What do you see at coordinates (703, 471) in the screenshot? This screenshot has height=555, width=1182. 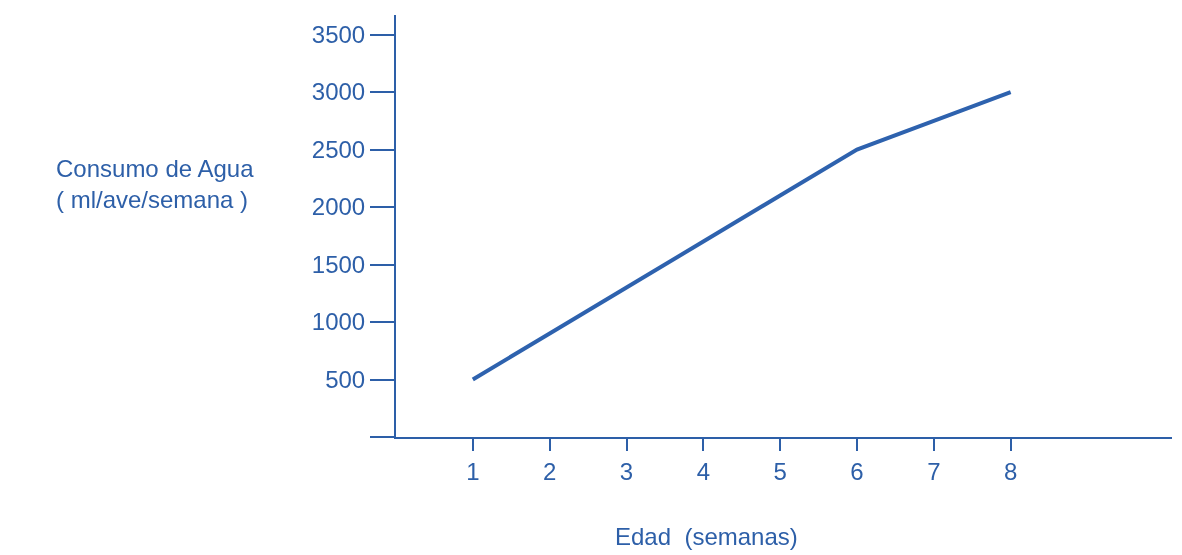 I see `x-tick-label: 4` at bounding box center [703, 471].